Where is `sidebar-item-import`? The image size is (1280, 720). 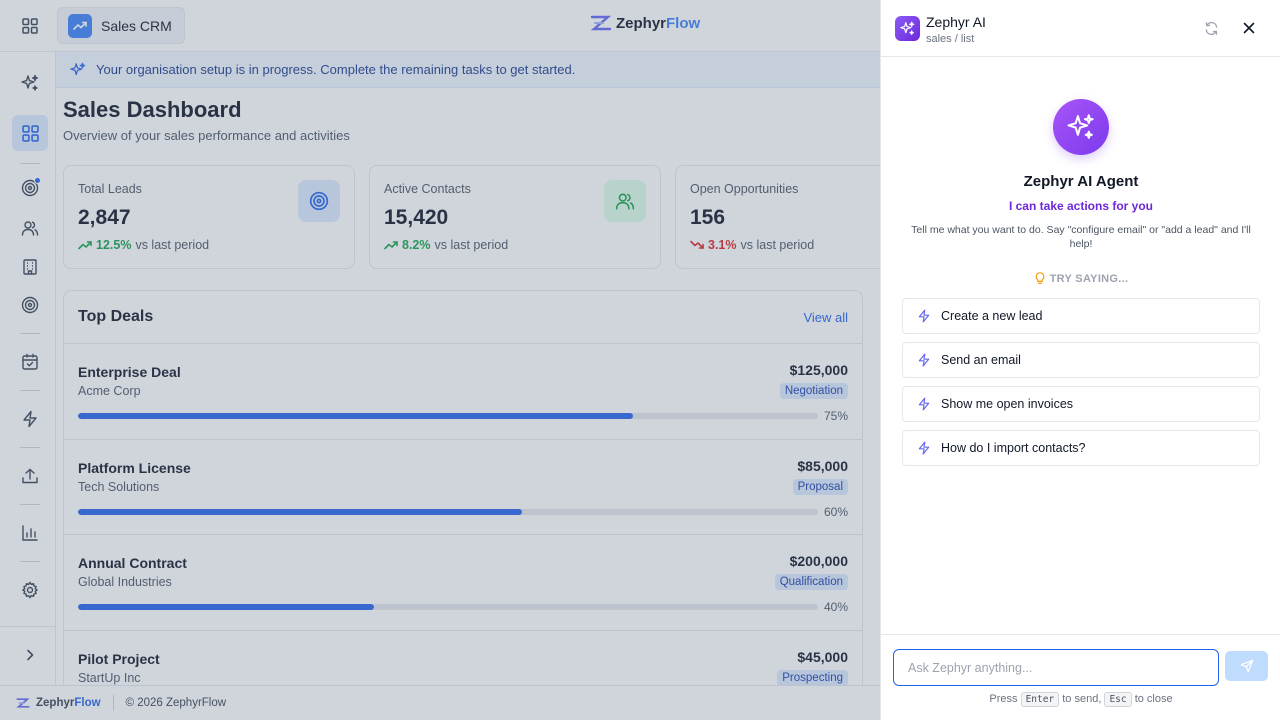
sidebar-item-import is located at coordinates (30, 476).